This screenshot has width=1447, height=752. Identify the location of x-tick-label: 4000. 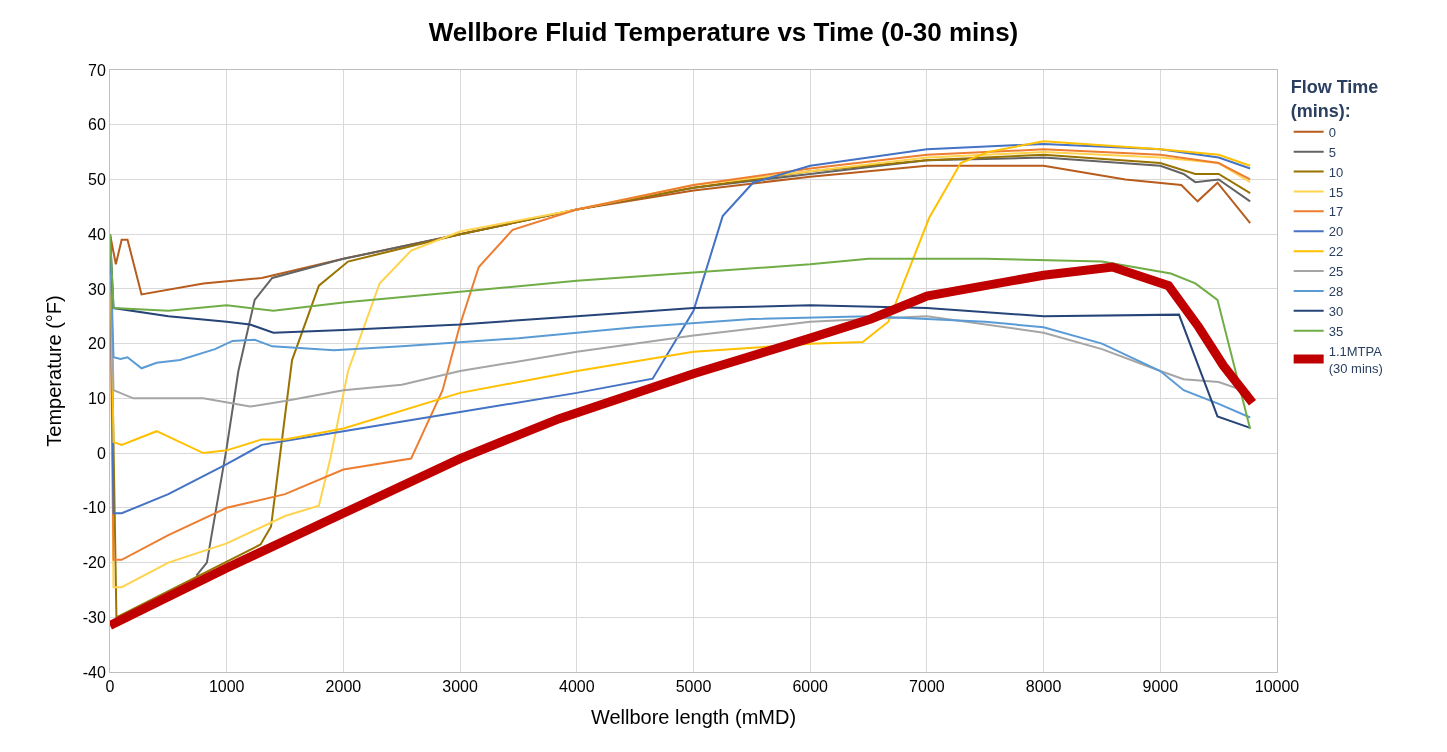
(577, 687).